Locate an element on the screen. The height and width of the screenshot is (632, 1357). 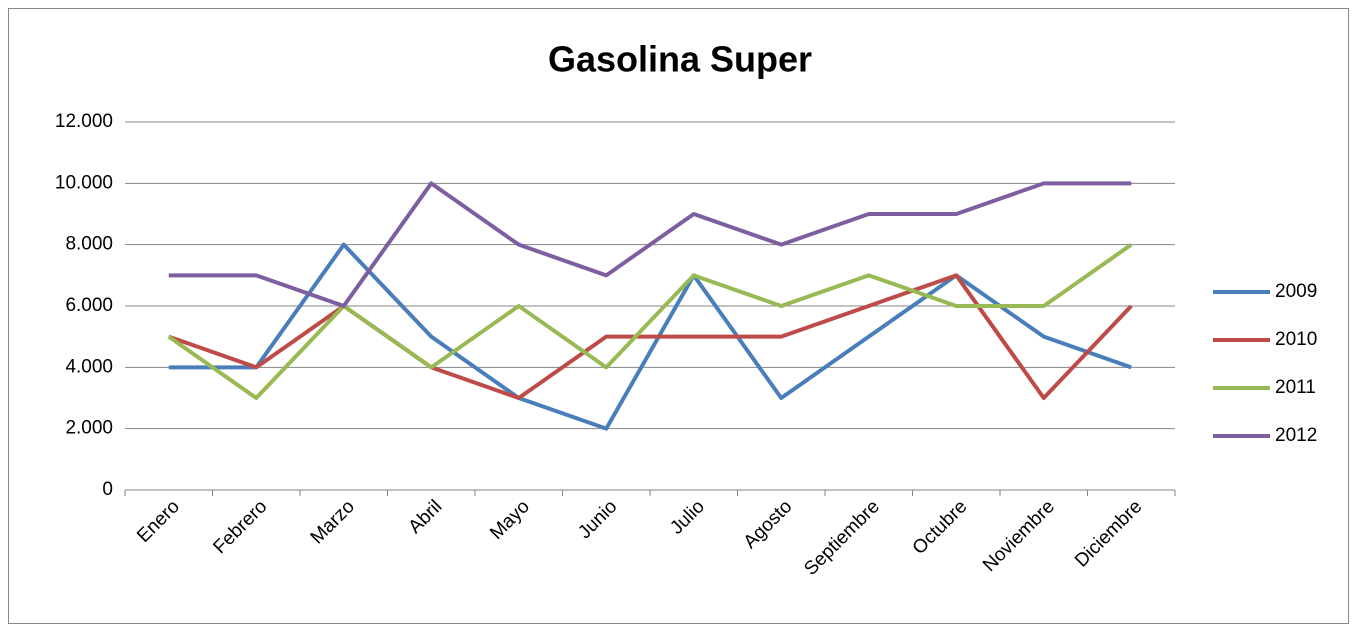
y-tick-label: 12.000 is located at coordinates (84, 121).